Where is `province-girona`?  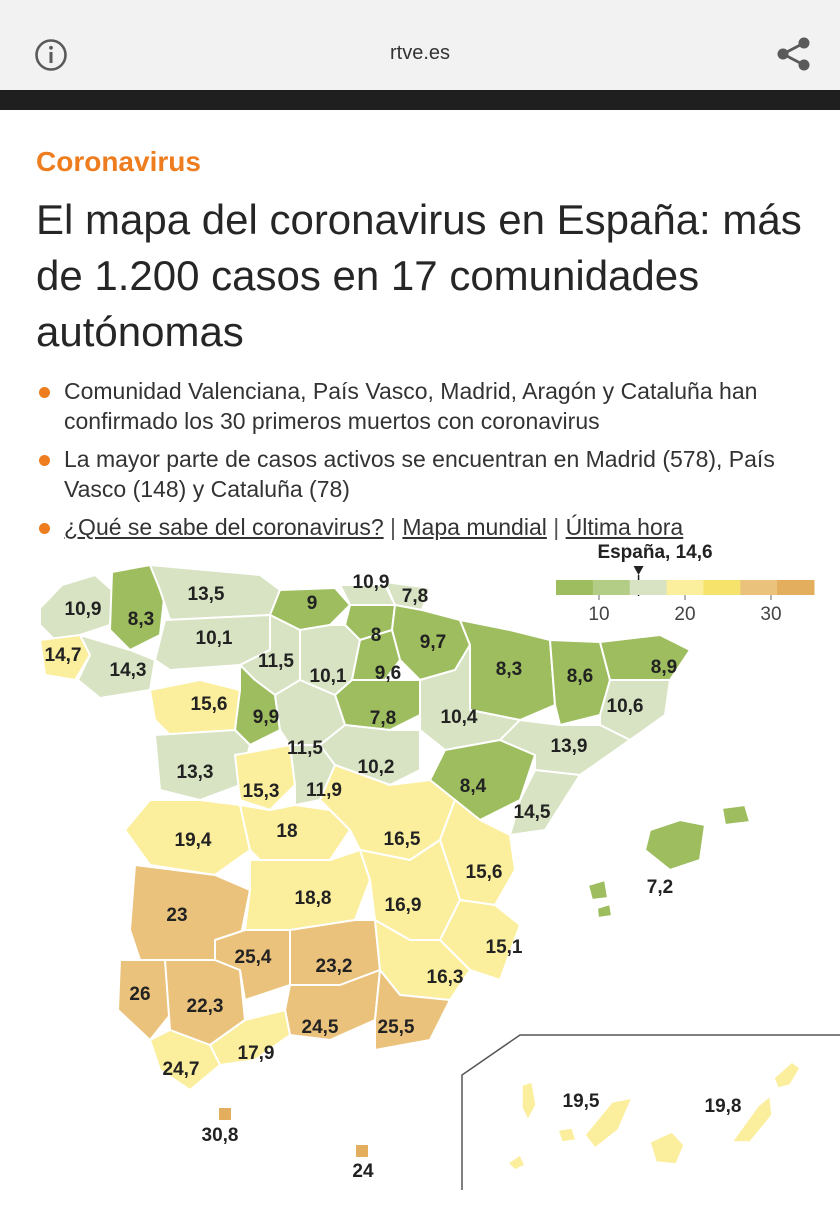 province-girona is located at coordinates (645, 657).